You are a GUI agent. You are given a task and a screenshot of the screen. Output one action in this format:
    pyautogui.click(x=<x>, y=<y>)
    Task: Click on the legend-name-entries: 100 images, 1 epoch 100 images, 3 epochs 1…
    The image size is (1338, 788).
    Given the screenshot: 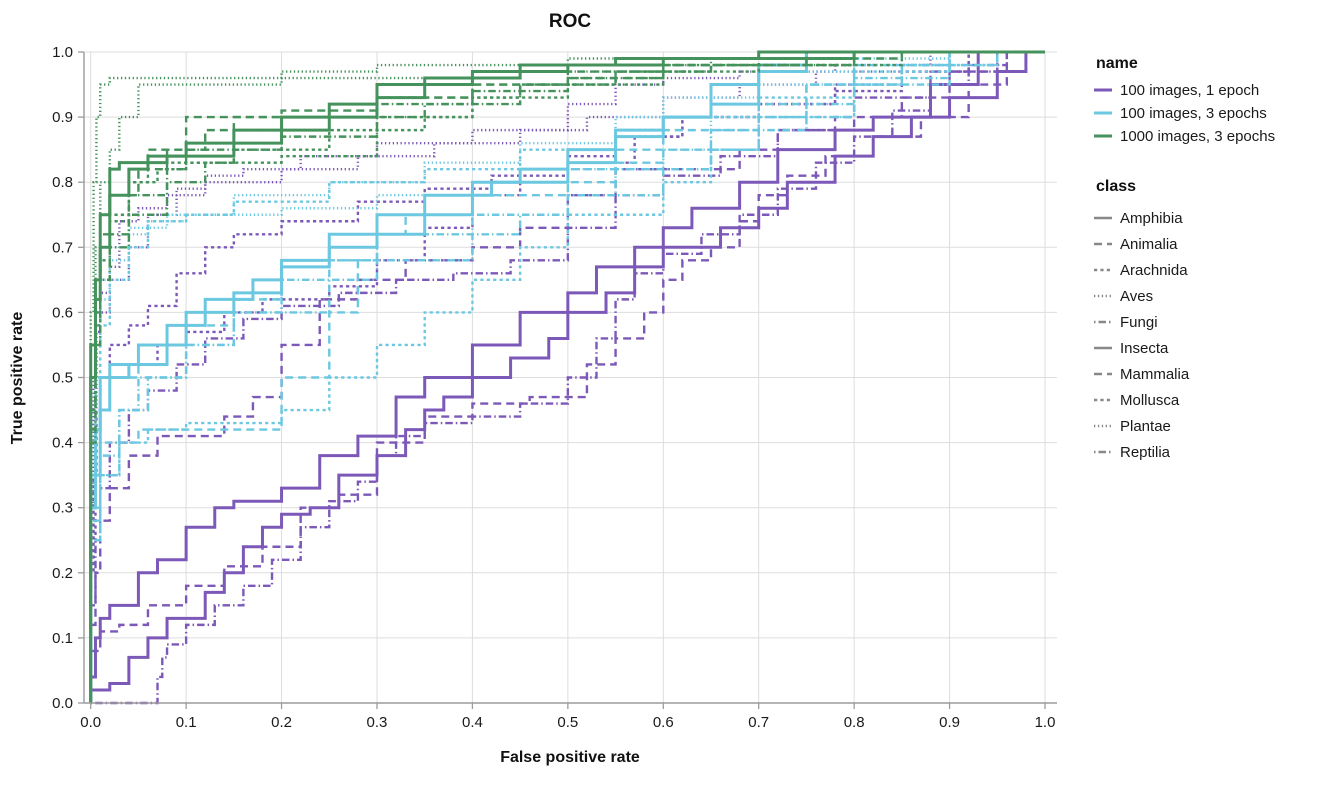 What is the action you would take?
    pyautogui.click(x=1184, y=113)
    